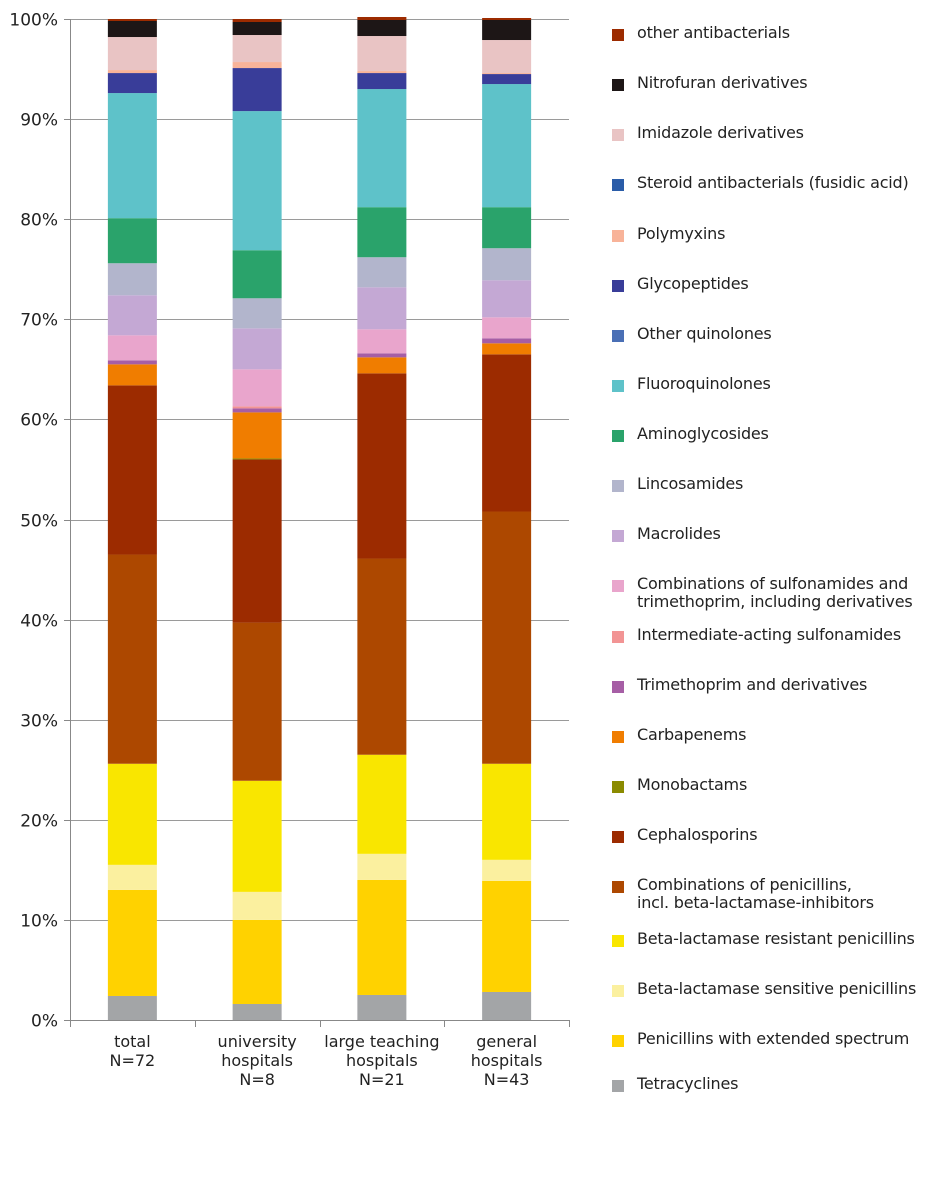 The height and width of the screenshot is (1178, 948). I want to click on category-label: large teaching hospitals N=21, so click(381, 1060).